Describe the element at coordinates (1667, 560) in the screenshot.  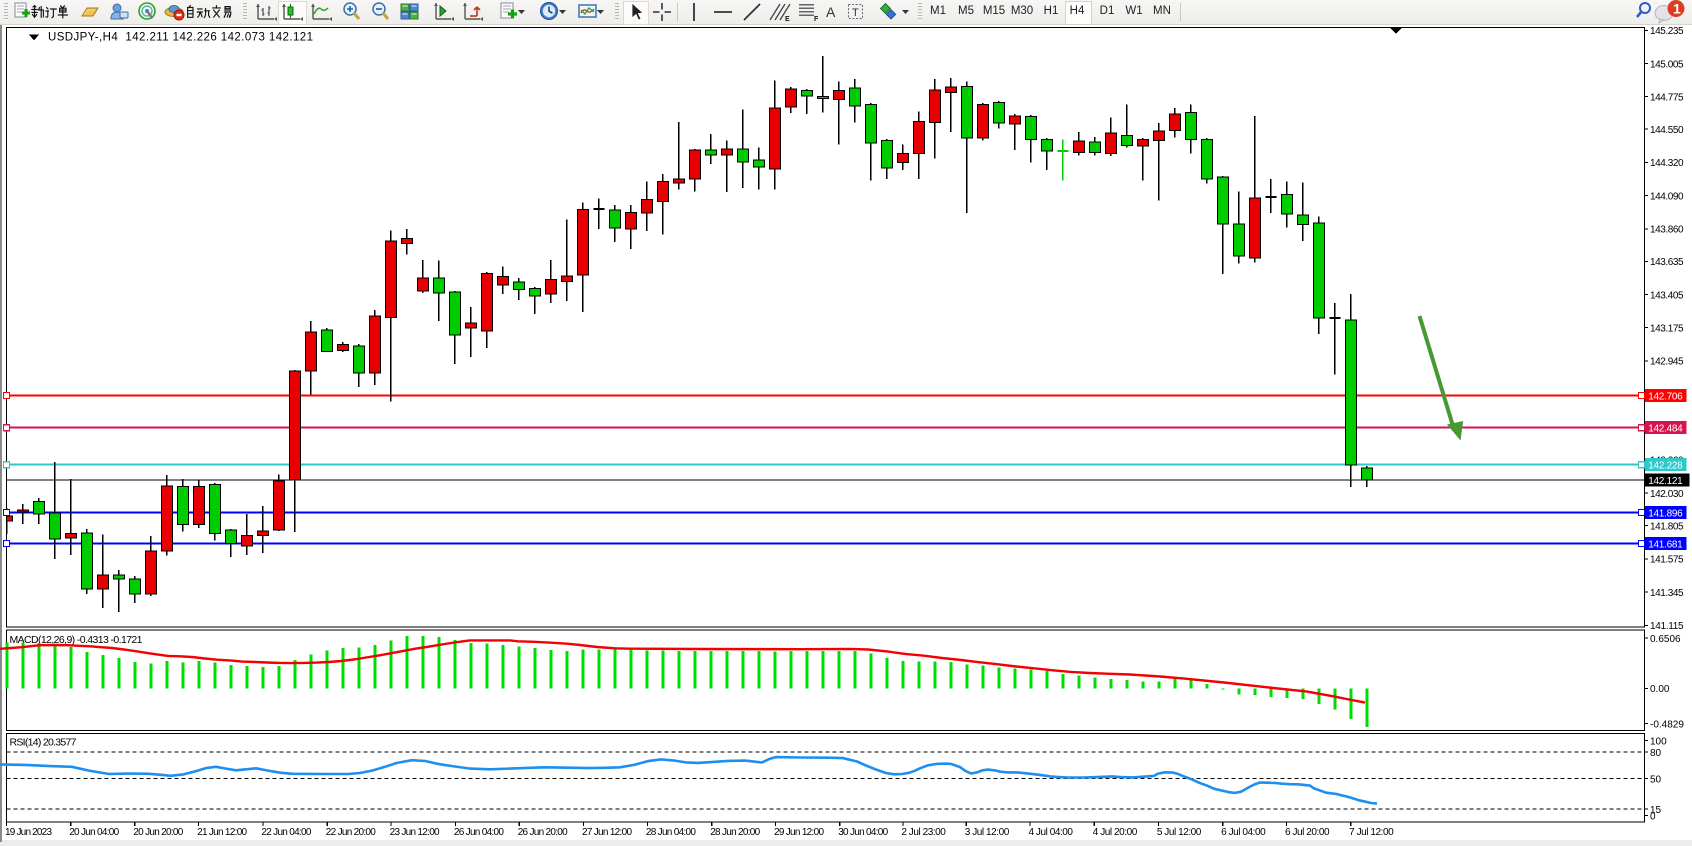
I see `svg-text: 141.575` at that location.